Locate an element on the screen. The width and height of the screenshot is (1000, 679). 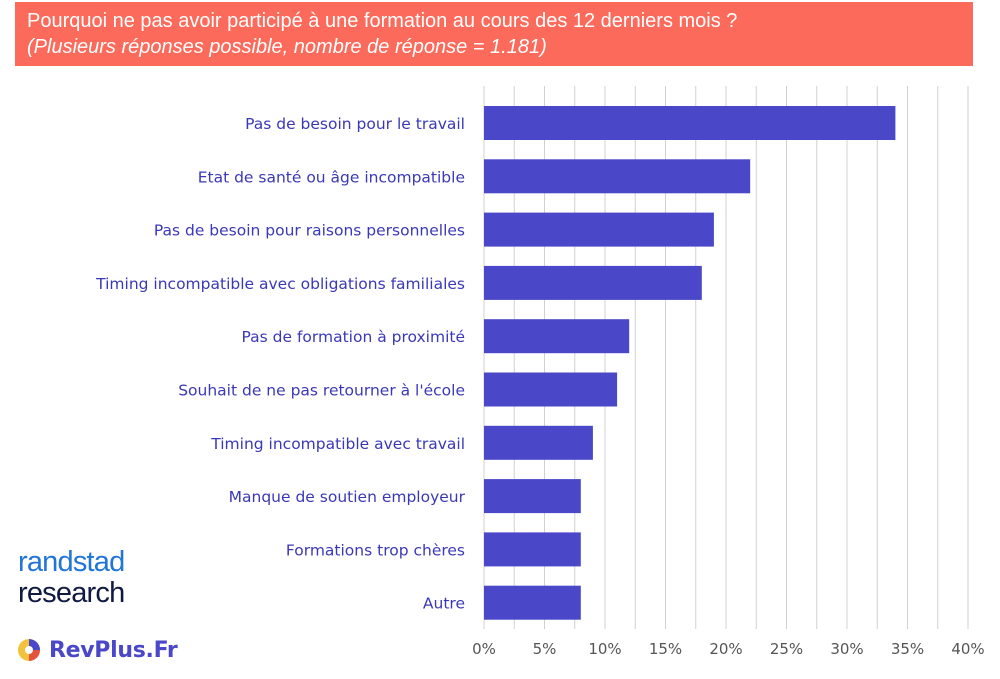
site-name: RevPlus.Fr is located at coordinates (113, 650).